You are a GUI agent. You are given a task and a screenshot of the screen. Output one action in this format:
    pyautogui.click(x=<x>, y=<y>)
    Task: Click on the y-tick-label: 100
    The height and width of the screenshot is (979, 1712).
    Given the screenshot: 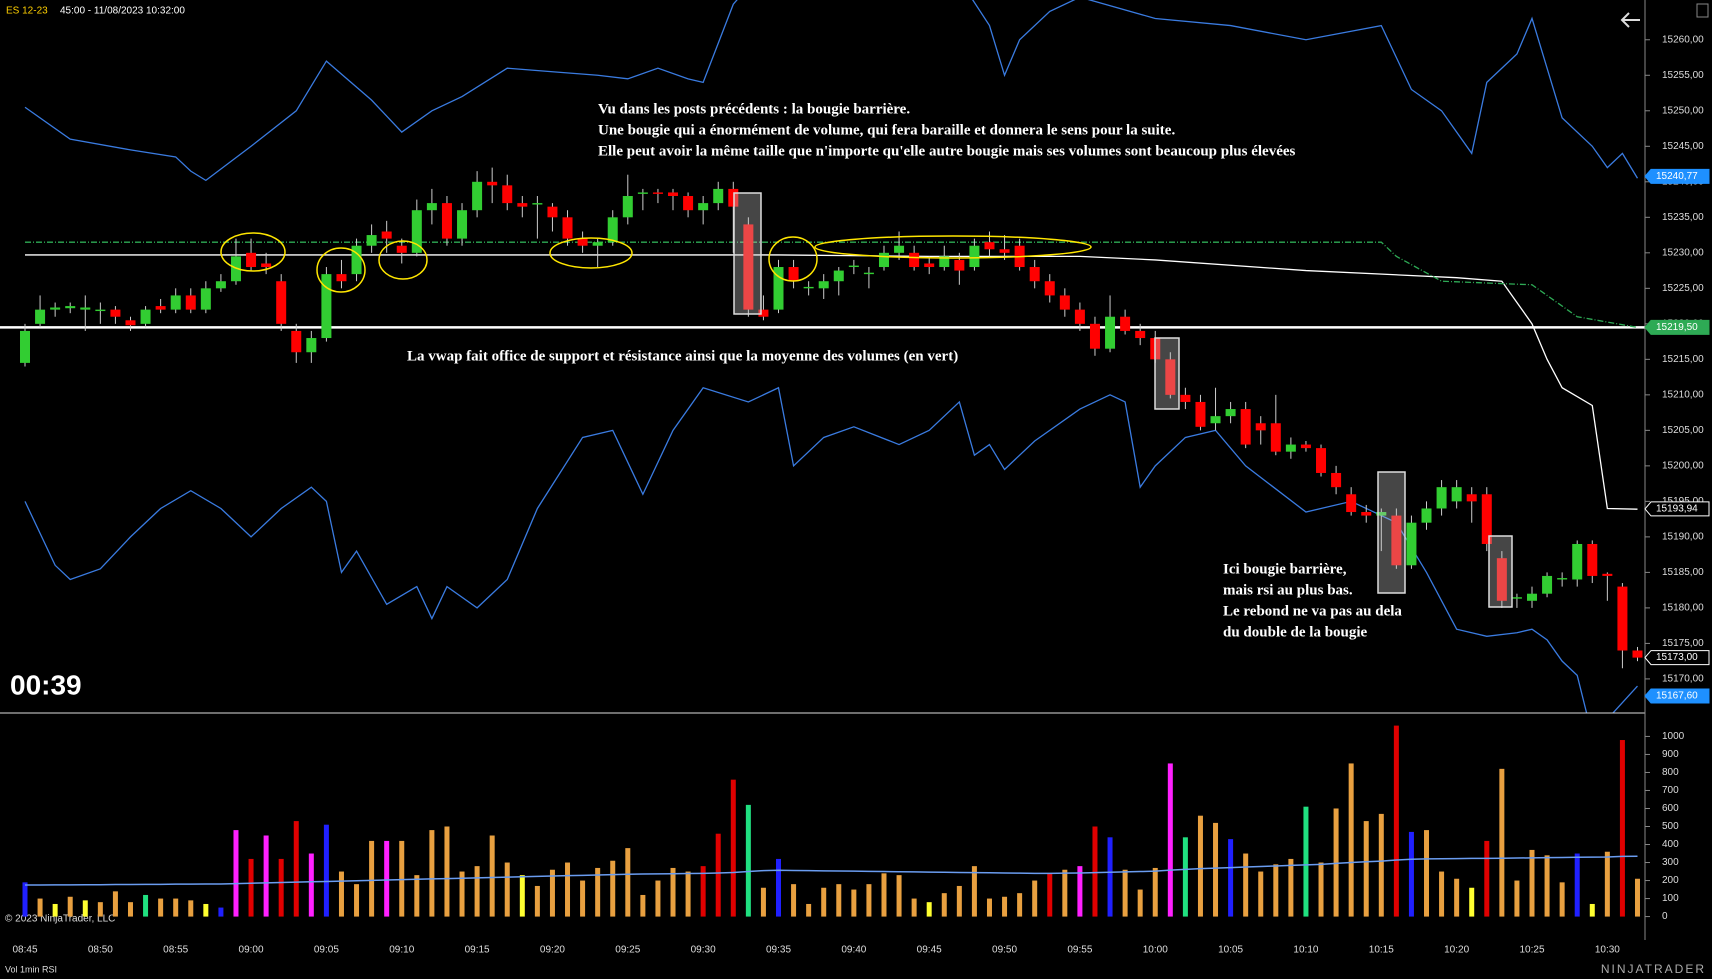 What is the action you would take?
    pyautogui.click(x=1670, y=898)
    